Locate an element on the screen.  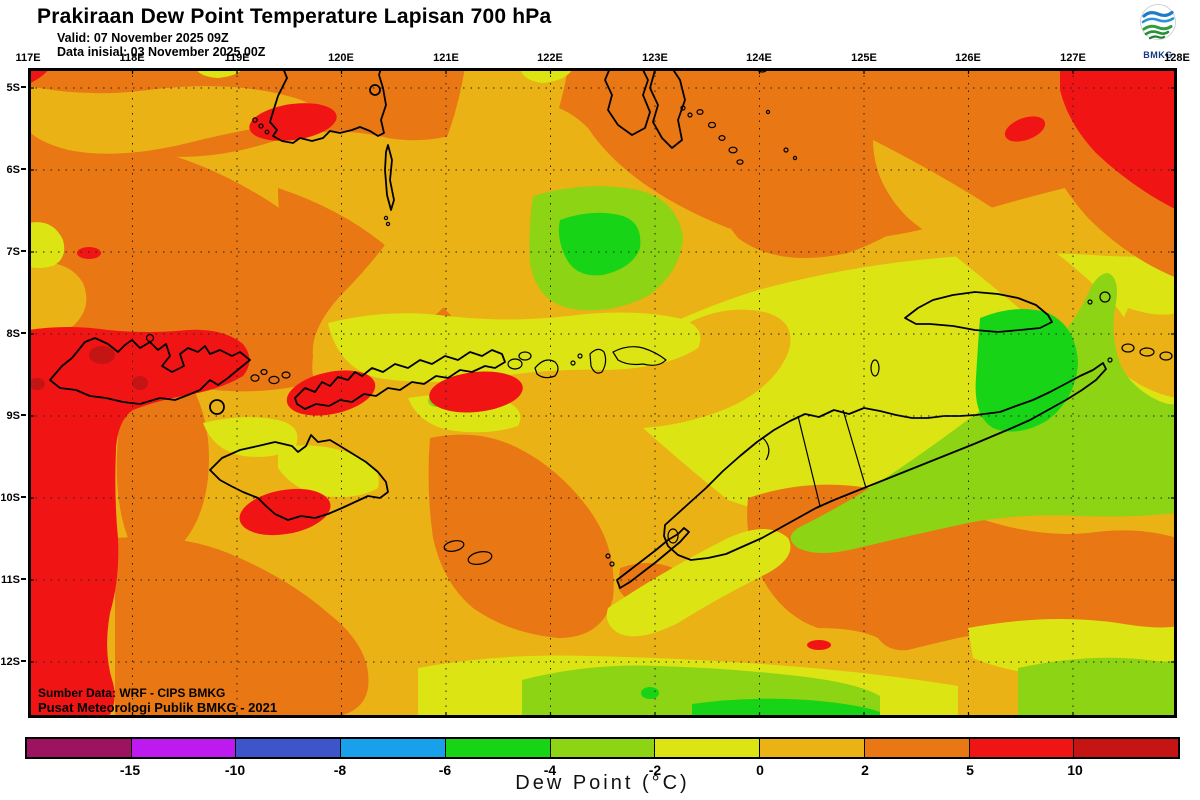
lat-tick-label: 11S is located at coordinates (13, 580).